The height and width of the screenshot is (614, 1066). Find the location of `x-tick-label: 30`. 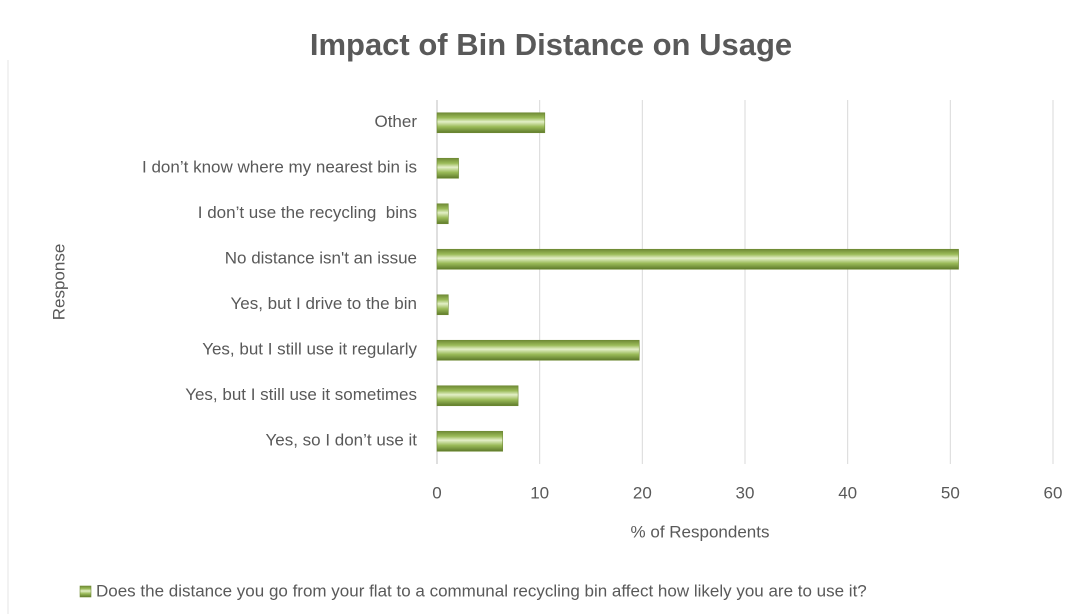

x-tick-label: 30 is located at coordinates (745, 492).